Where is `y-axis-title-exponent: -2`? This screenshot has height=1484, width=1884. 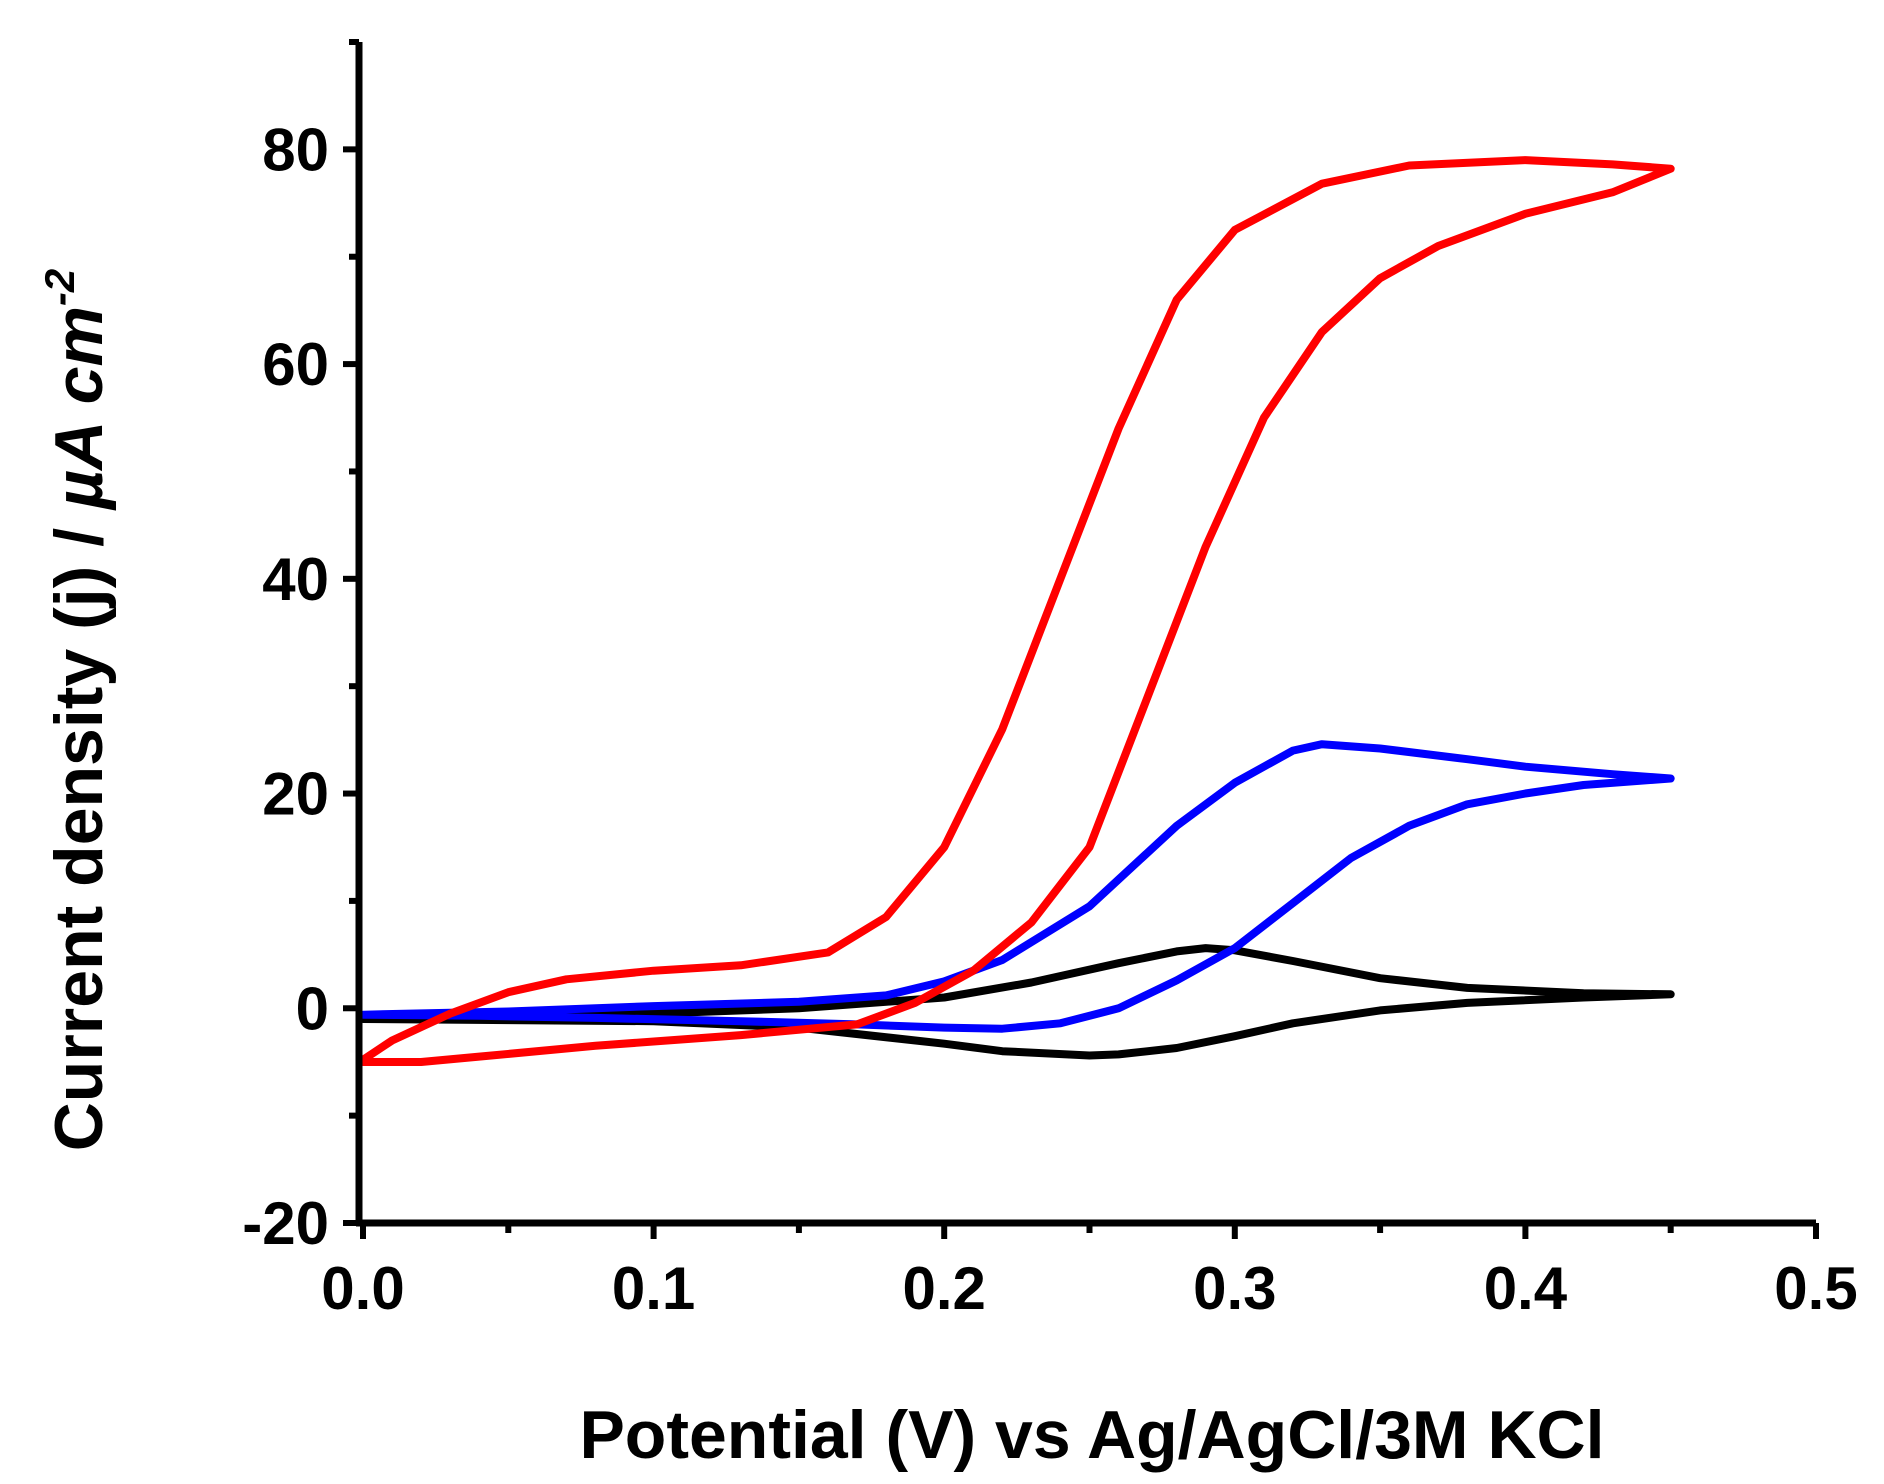 y-axis-title-exponent: -2 is located at coordinates (59, 287).